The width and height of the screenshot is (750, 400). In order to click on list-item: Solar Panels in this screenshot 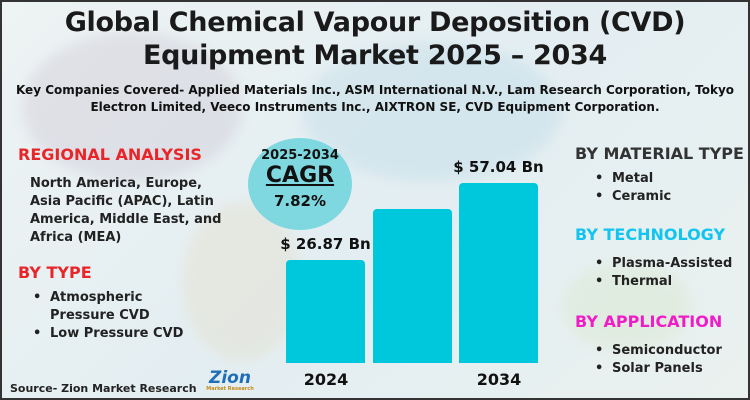, I will do `click(657, 369)`.